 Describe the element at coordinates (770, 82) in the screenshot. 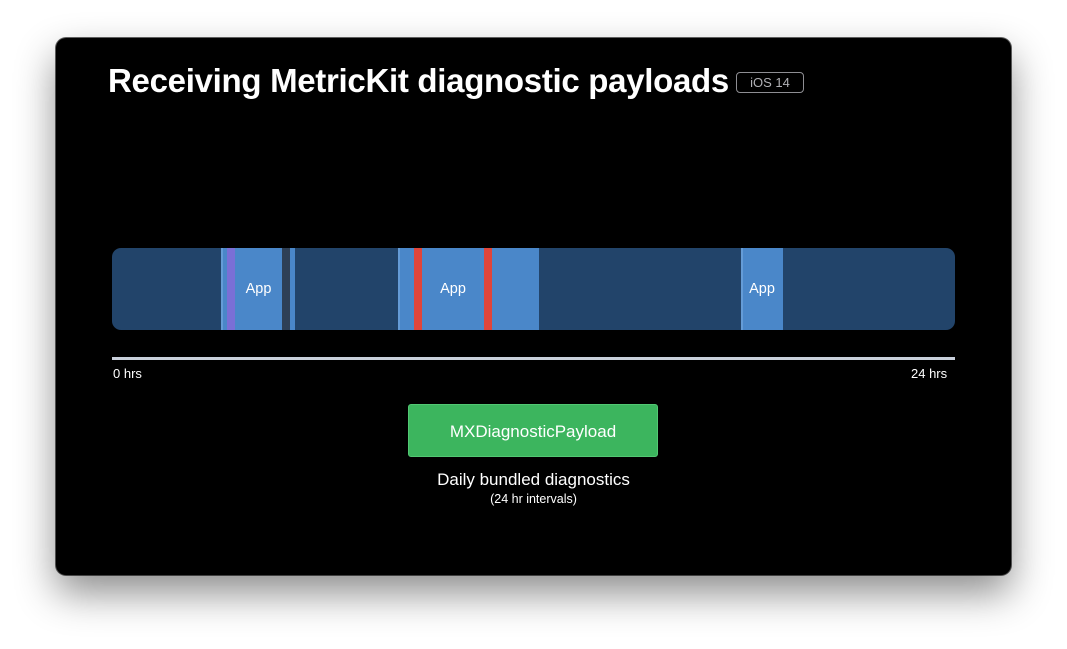

I see `ios-version-badge: iOS 14` at that location.